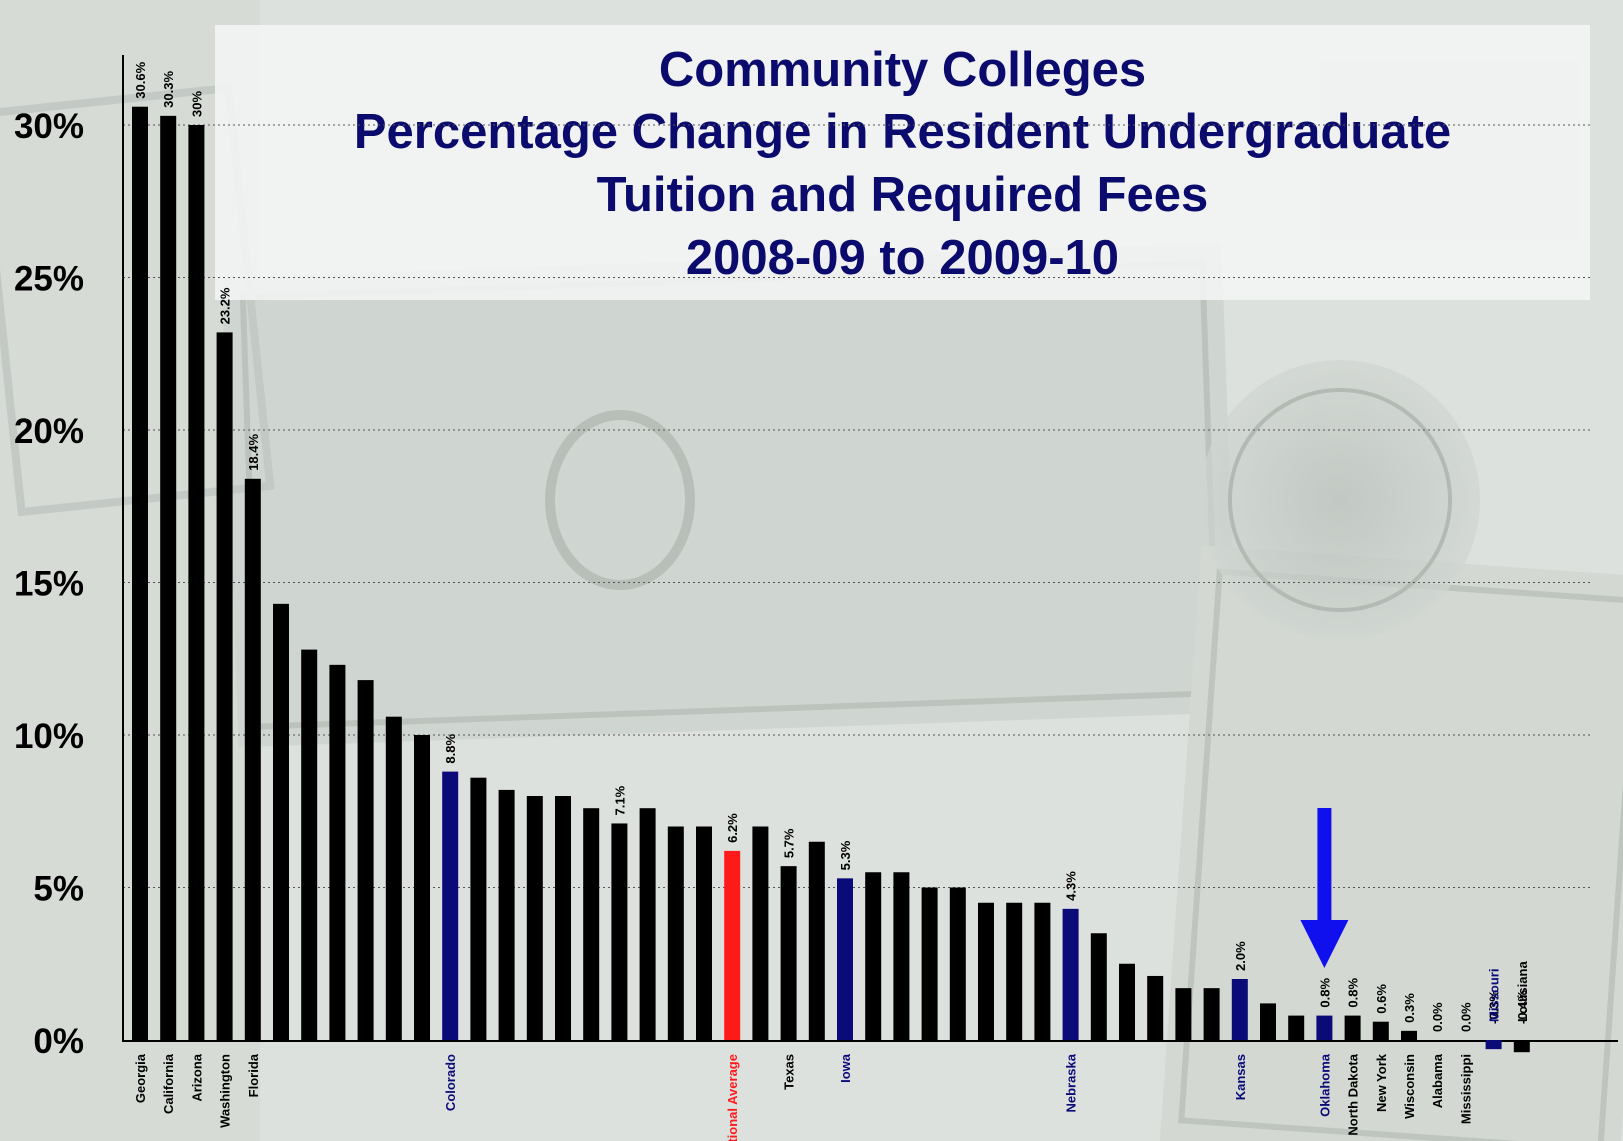 The width and height of the screenshot is (1623, 1141). What do you see at coordinates (1353, 1094) in the screenshot?
I see `category-label: North Dakota` at bounding box center [1353, 1094].